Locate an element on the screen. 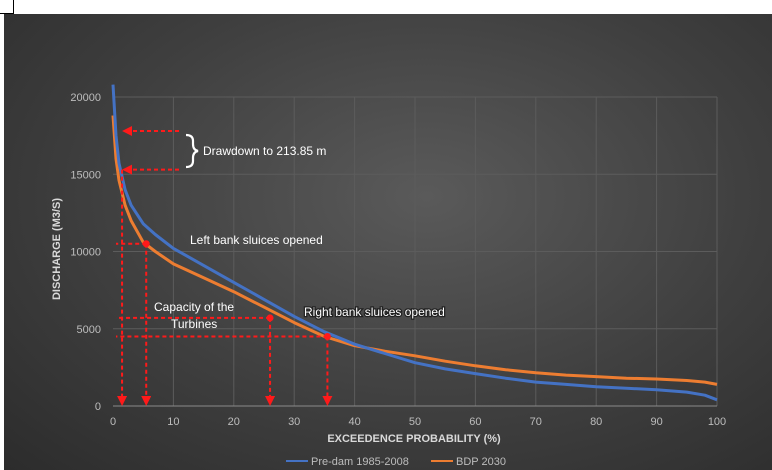 Image resolution: width=772 pixels, height=470 pixels. y-tick-label: 0 is located at coordinates (98, 407).